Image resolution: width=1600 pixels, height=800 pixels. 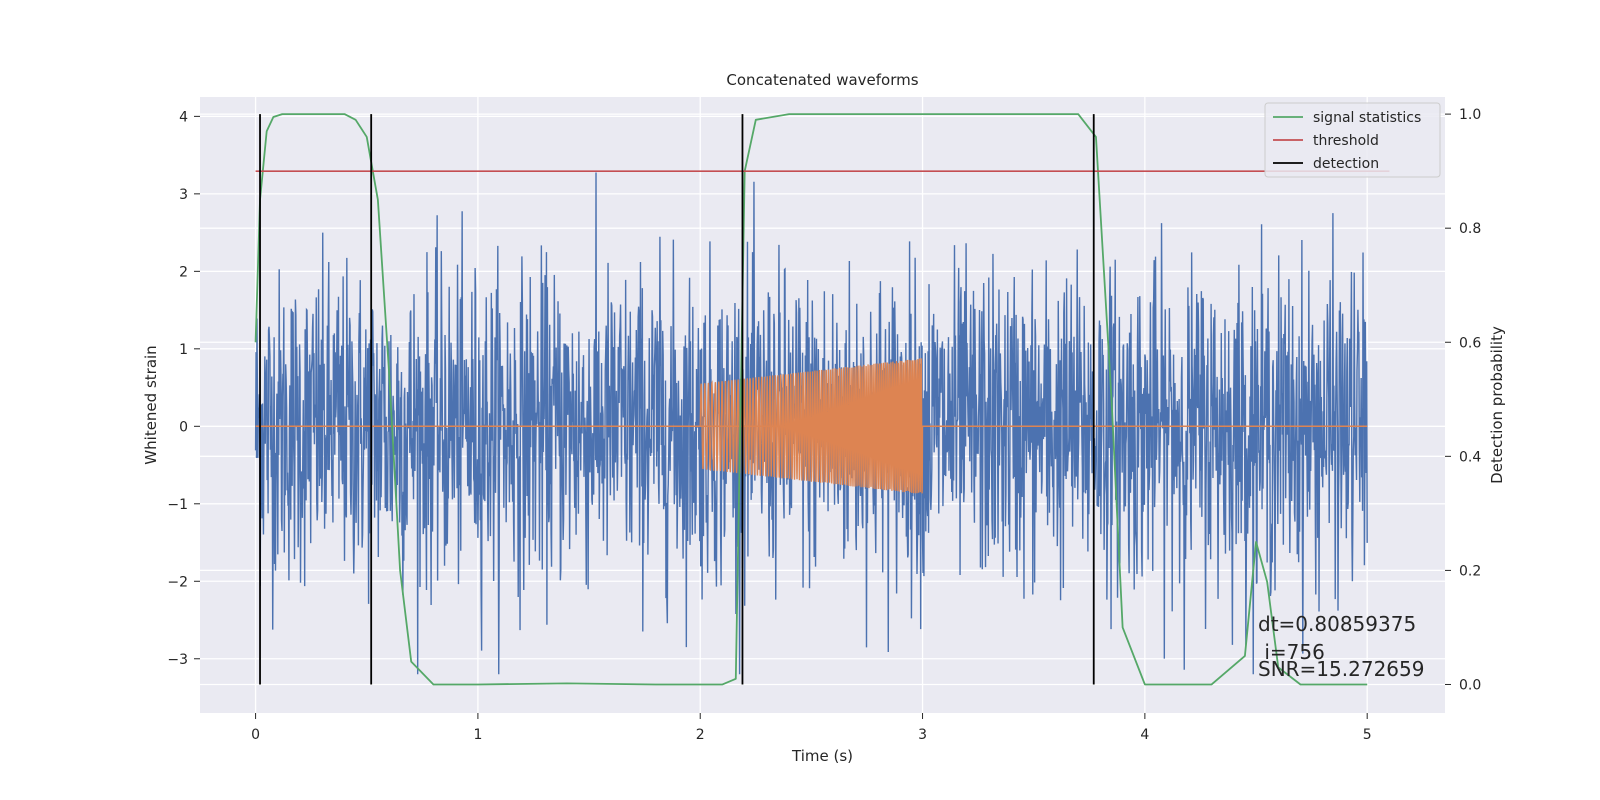 I want to click on x-tick-label: 0, so click(x=255, y=735).